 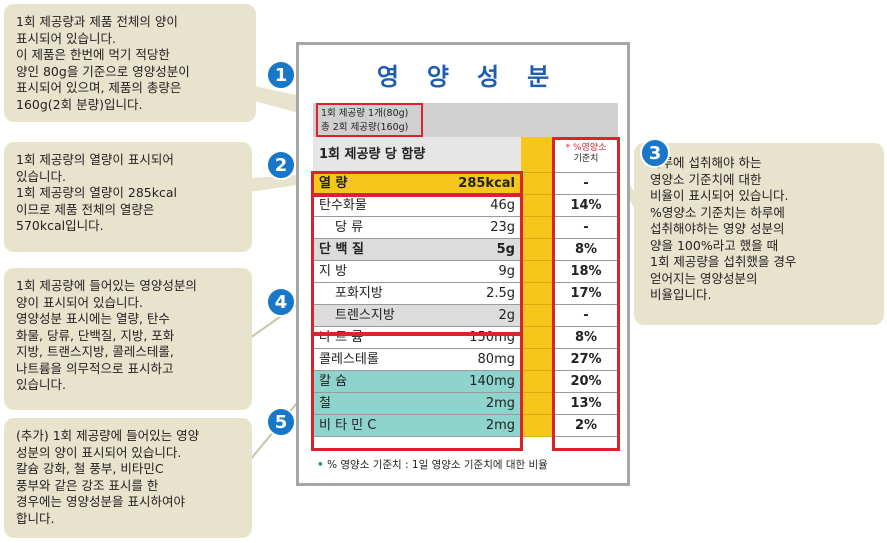 I want to click on nutrient-name: 지 방, so click(x=333, y=271).